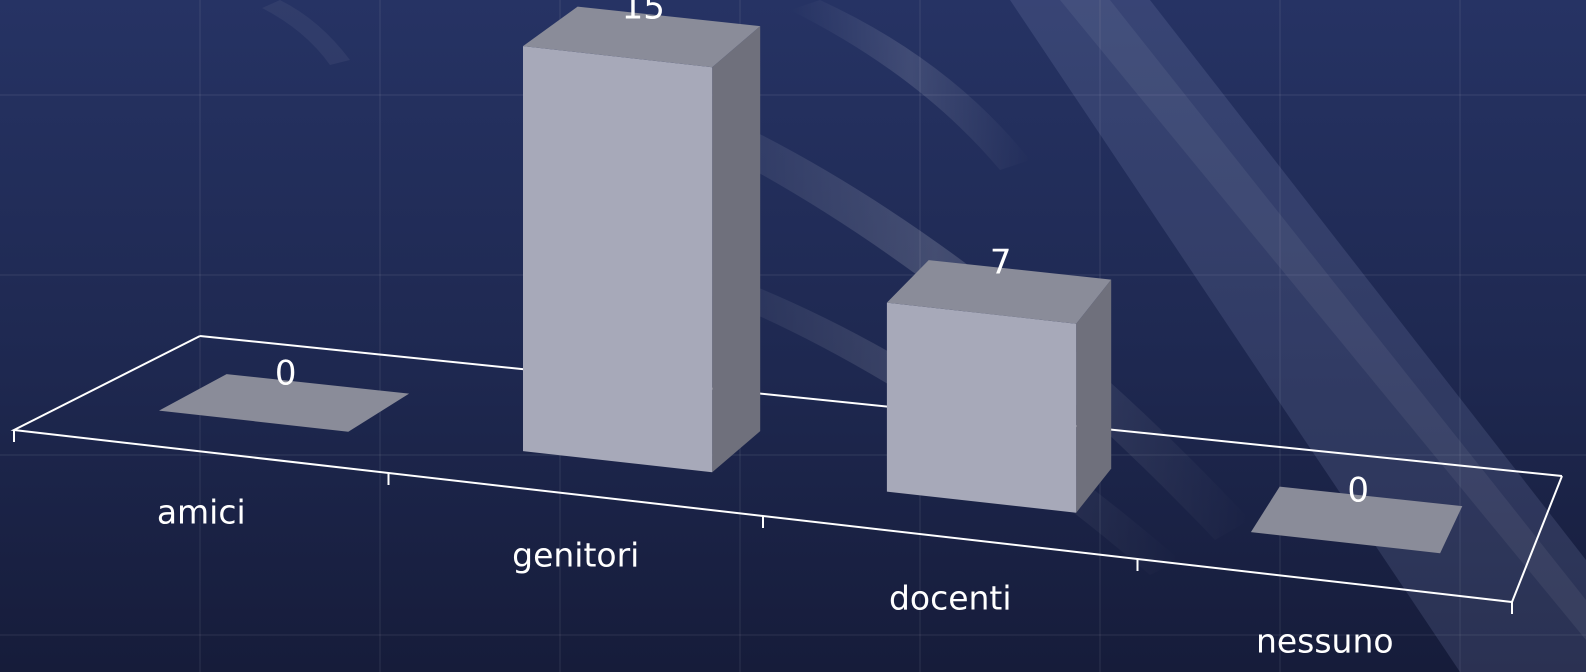 This screenshot has height=672, width=1586. Describe the element at coordinates (201, 512) in the screenshot. I see `x-tick-label: amici` at that location.